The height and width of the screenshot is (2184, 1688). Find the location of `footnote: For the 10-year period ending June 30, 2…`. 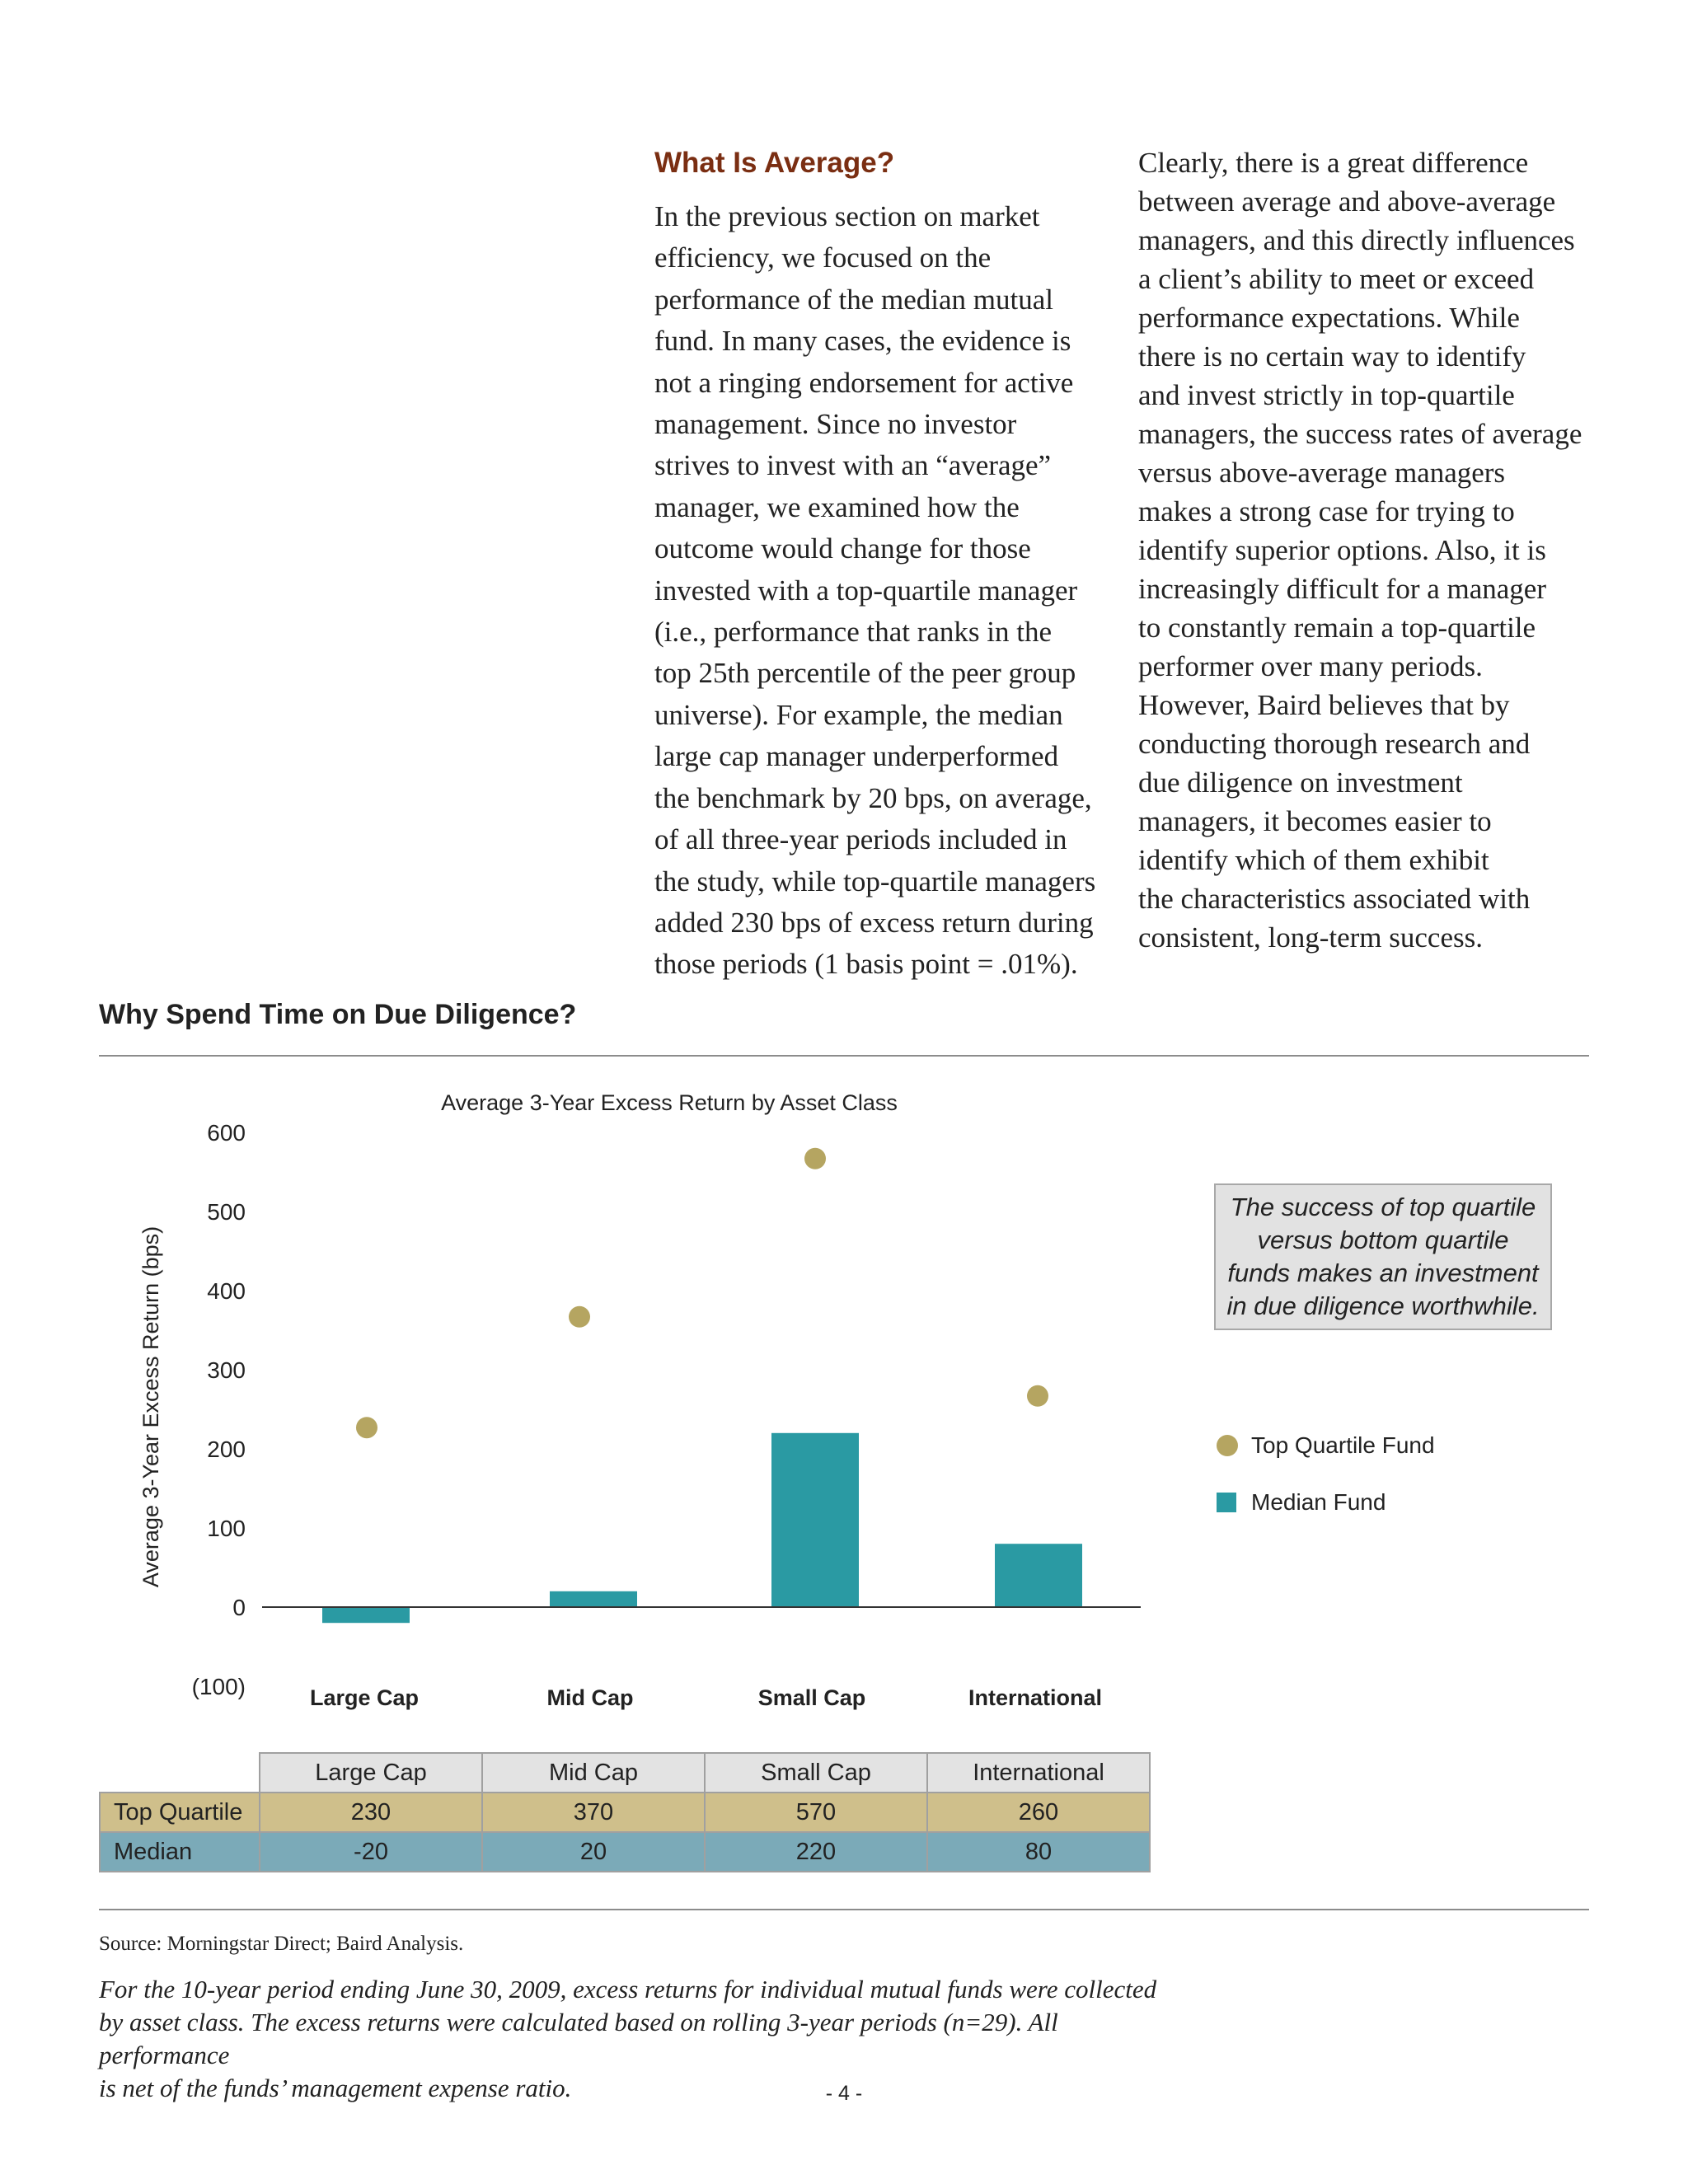

footnote: For the 10-year period ending June 30, 2… is located at coordinates (628, 2038).